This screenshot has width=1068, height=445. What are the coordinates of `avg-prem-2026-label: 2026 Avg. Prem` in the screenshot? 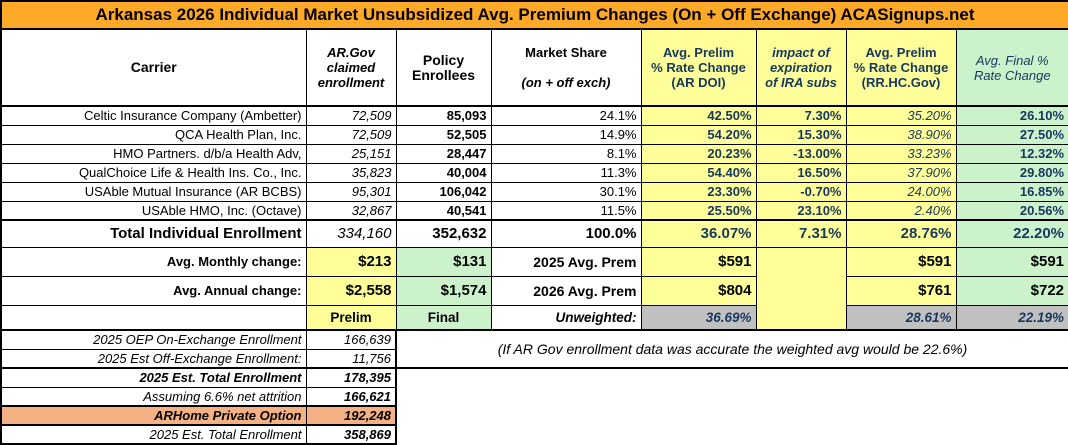 It's located at (566, 290).